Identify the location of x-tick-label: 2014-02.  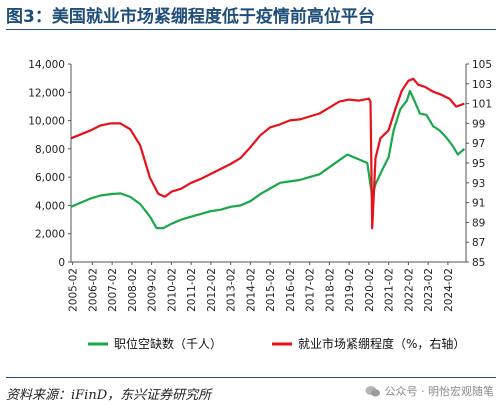
(251, 290).